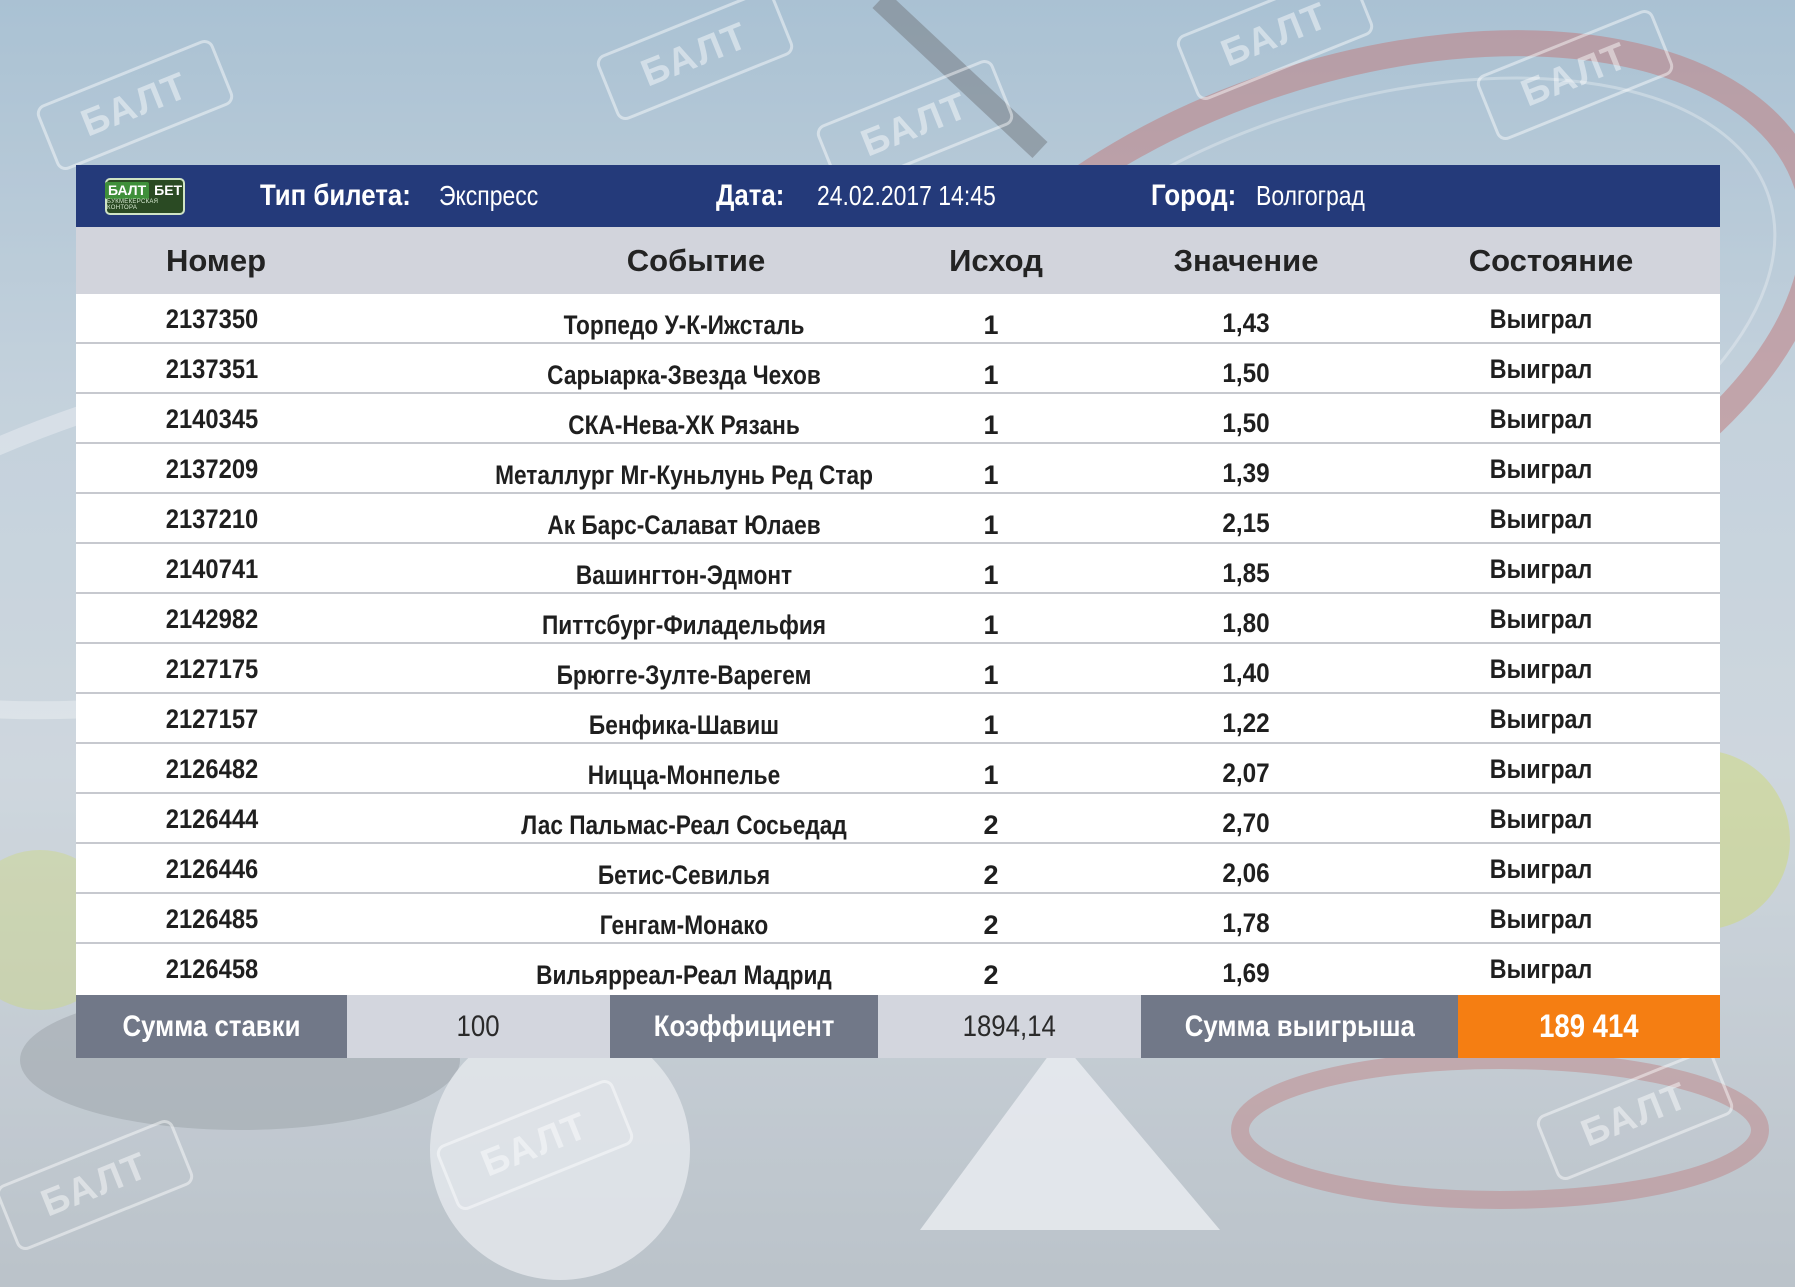 This screenshot has height=1287, width=1795. What do you see at coordinates (212, 919) in the screenshot?
I see `bet-number: 2126485` at bounding box center [212, 919].